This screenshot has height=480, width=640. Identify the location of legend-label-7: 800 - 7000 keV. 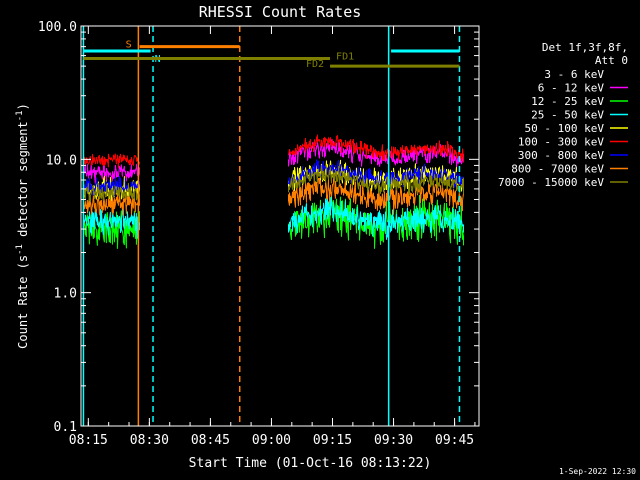
(557, 169).